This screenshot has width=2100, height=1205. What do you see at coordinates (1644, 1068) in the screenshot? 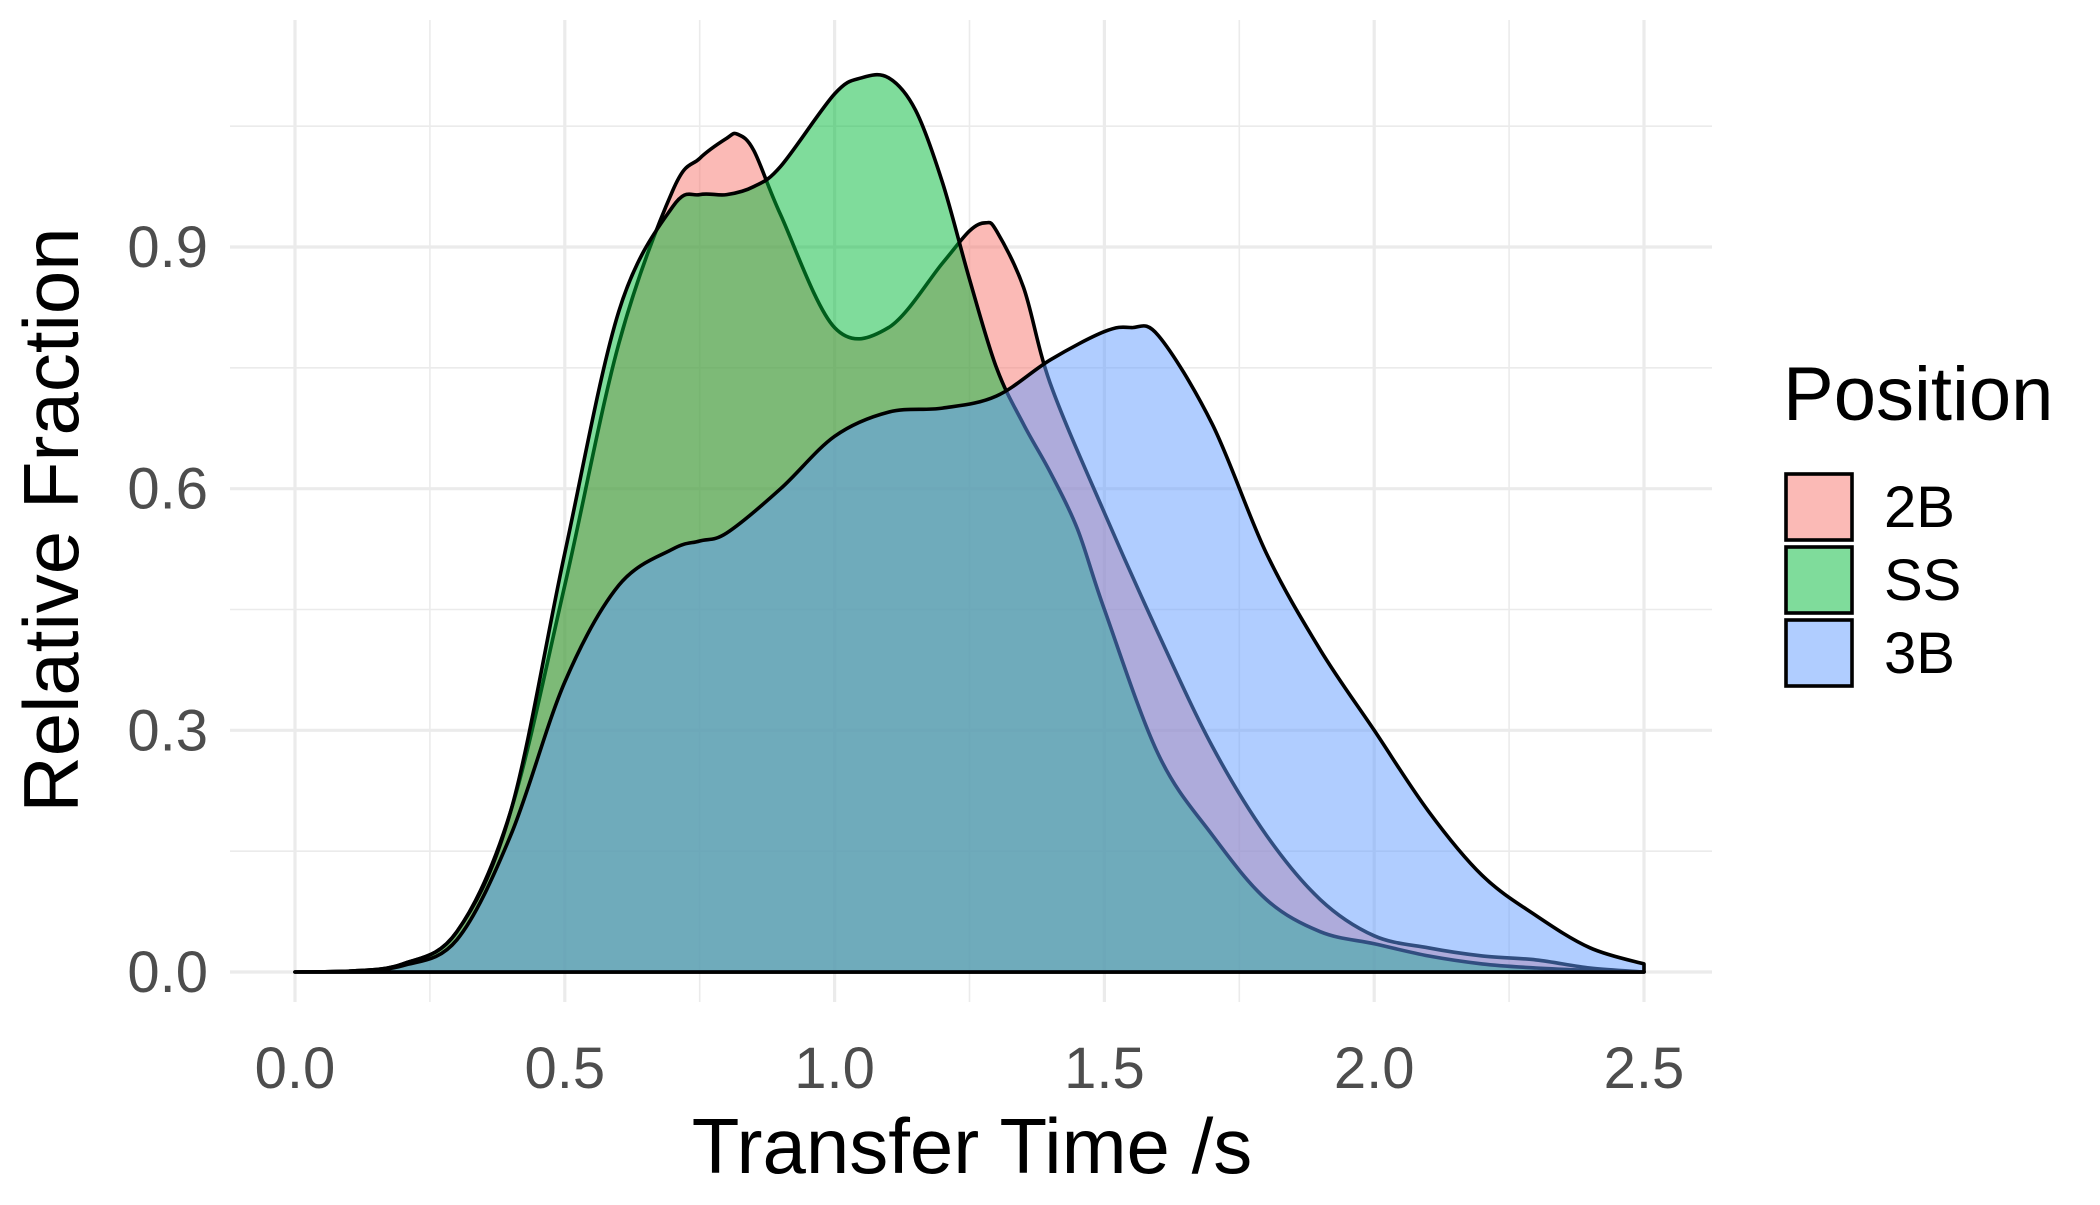
I see `x-tick-label: 2.5` at bounding box center [1644, 1068].